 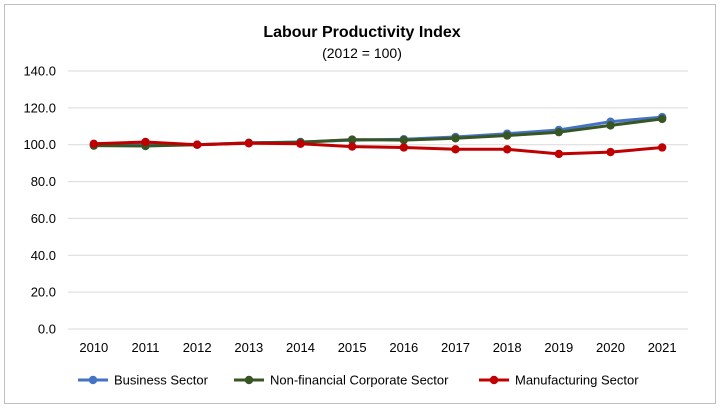 I want to click on y-tick-label: 20.0, so click(x=43, y=292).